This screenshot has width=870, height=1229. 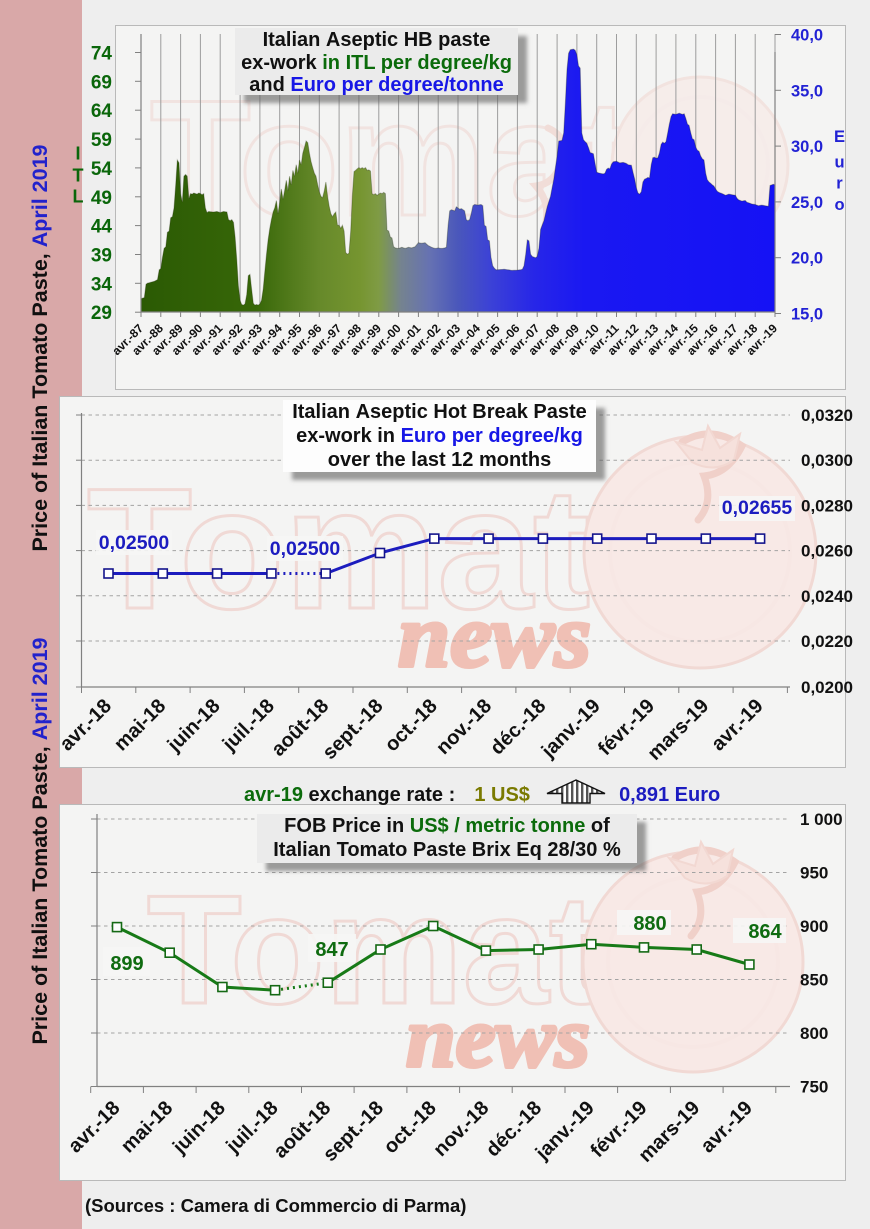 I want to click on svg-text: 900, so click(x=814, y=926).